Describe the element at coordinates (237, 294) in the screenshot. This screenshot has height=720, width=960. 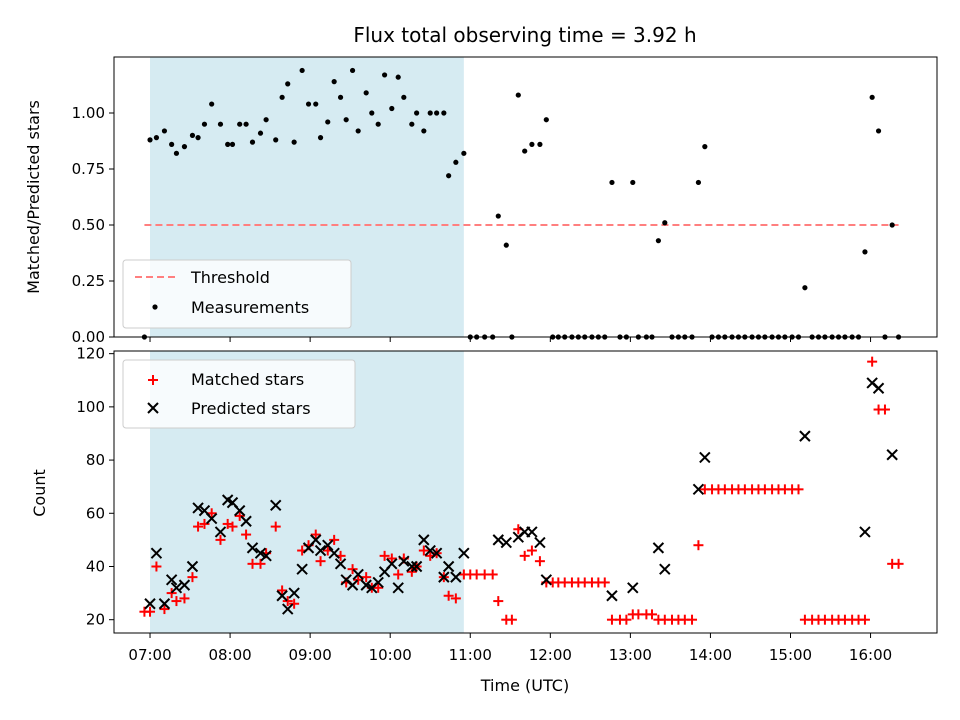
I see `top-legend-box` at that location.